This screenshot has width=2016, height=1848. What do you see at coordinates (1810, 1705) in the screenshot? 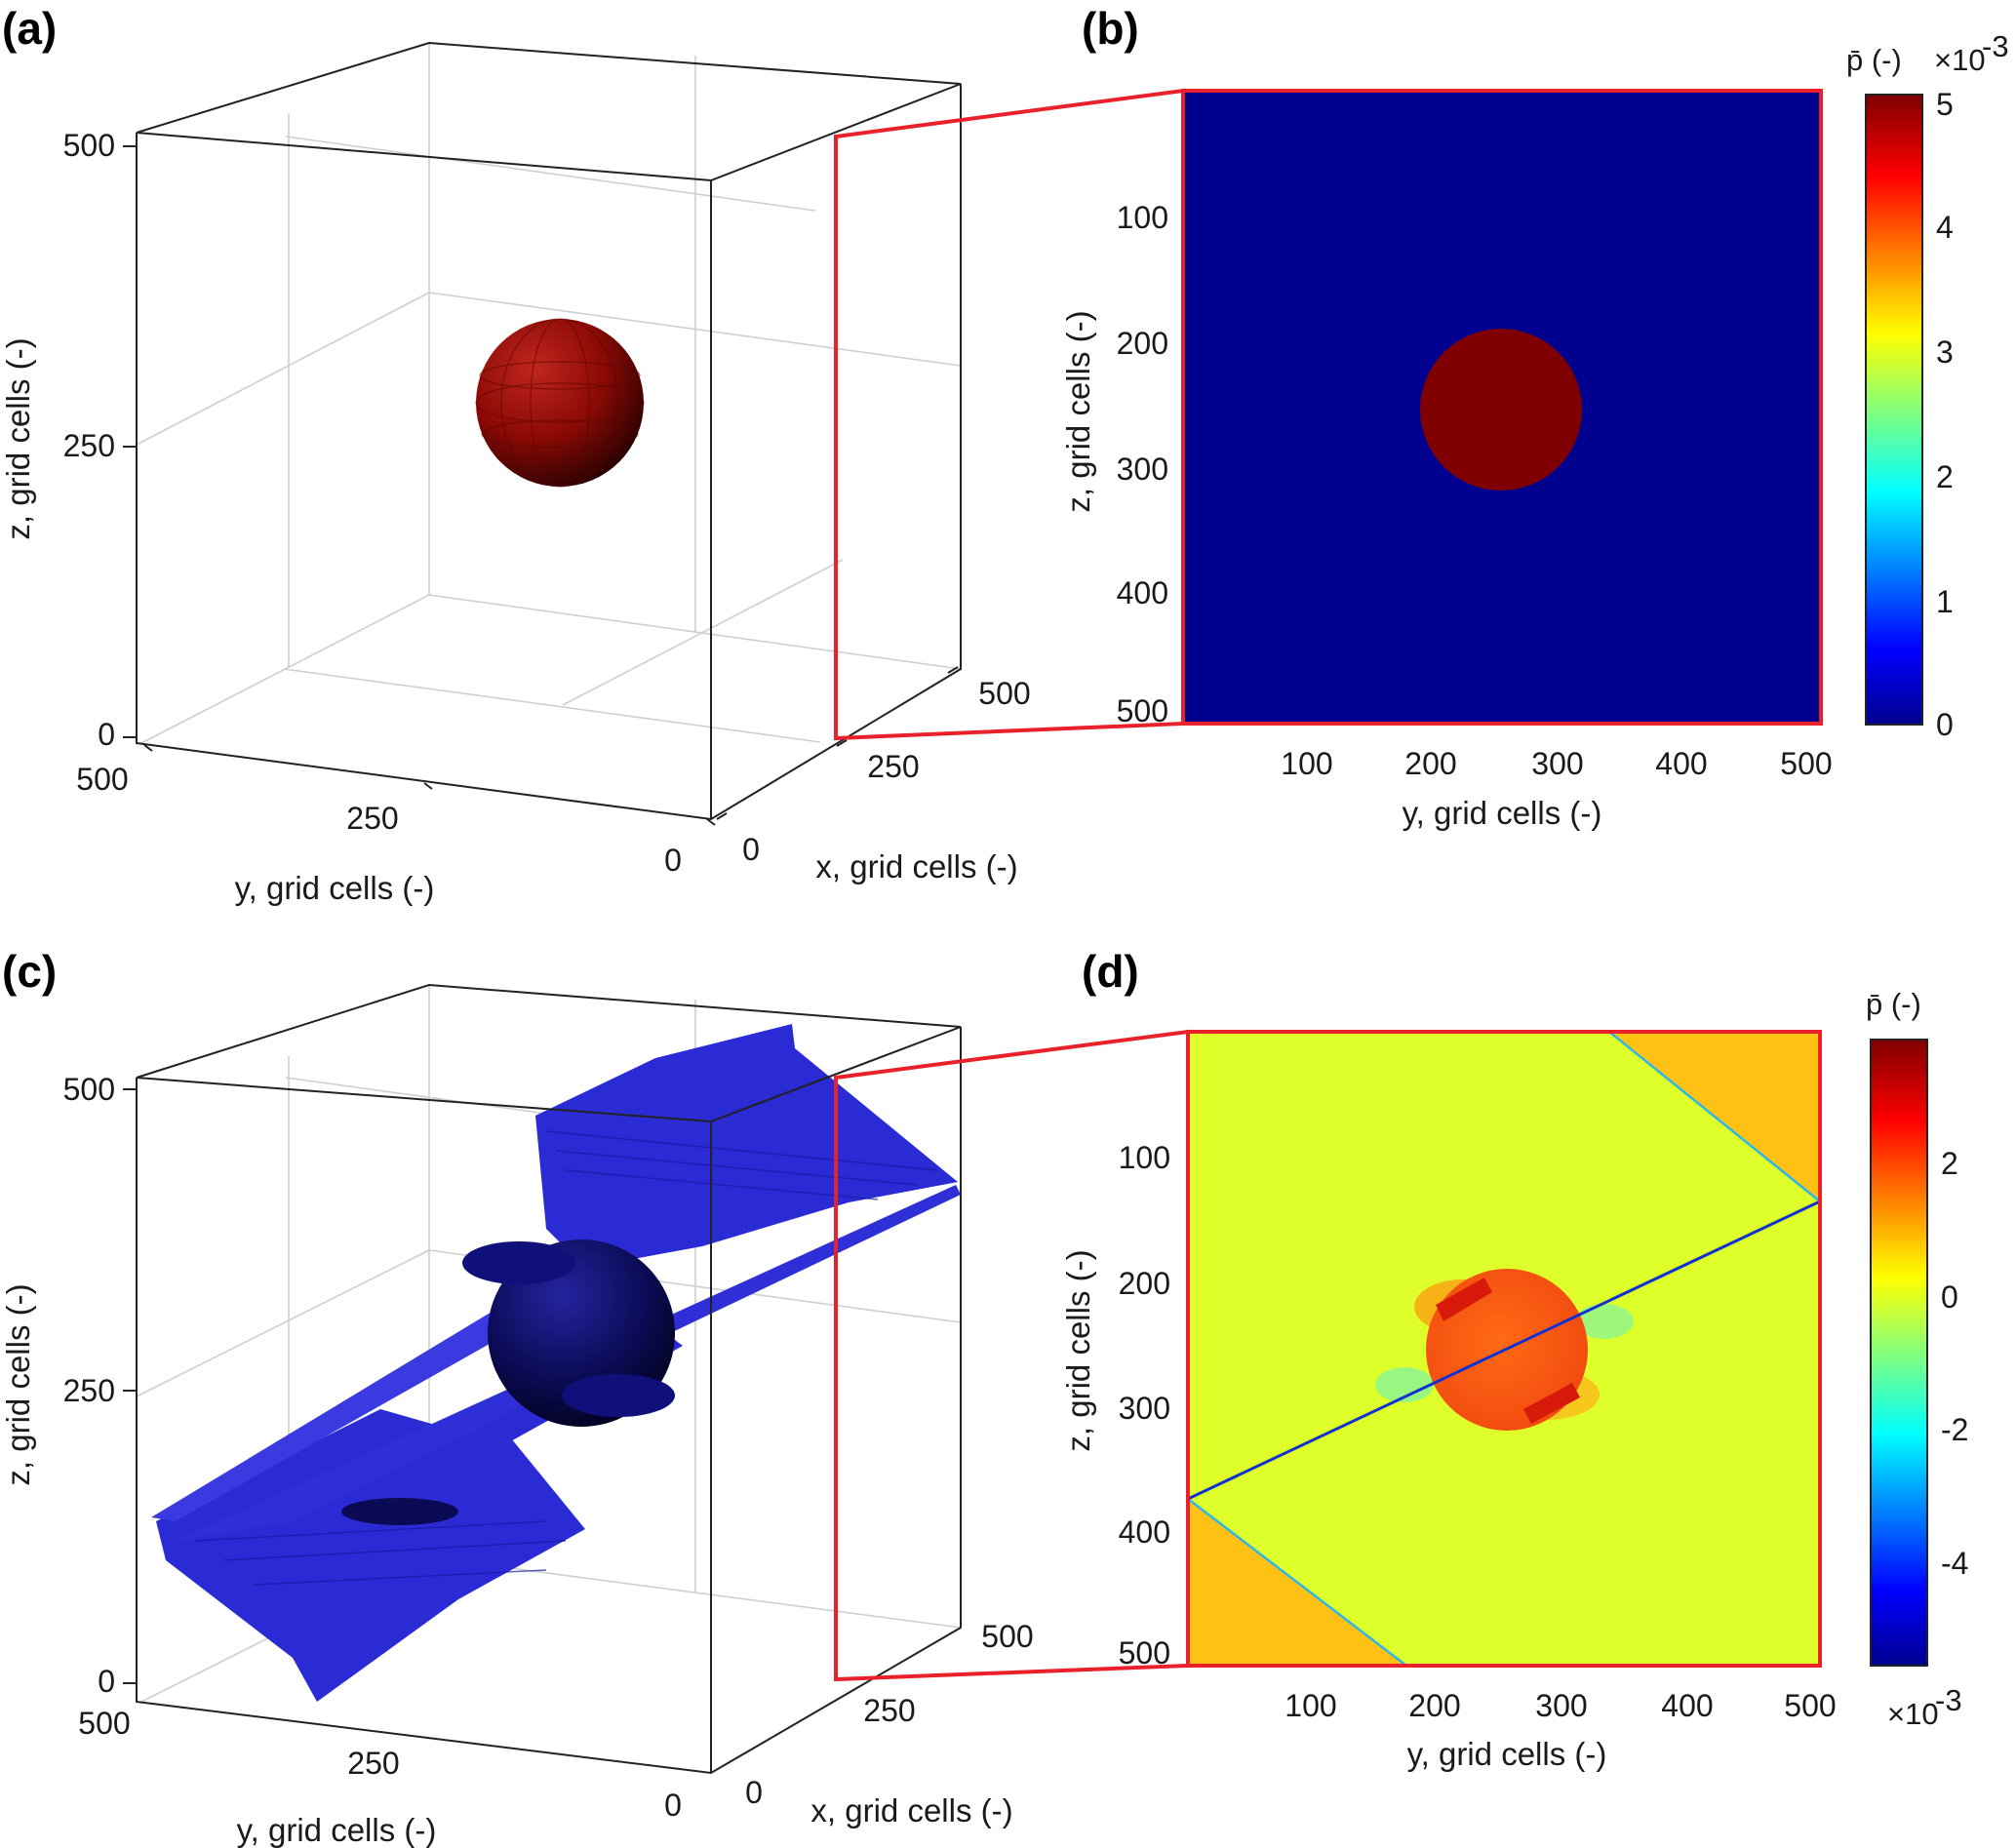
I see `panel-d-y-tick-500: 500` at bounding box center [1810, 1705].